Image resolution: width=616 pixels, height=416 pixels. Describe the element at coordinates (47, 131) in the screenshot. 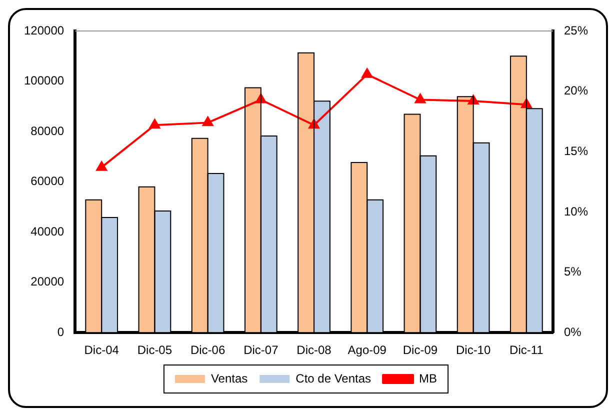

I see `y-tick-label: 80000` at that location.